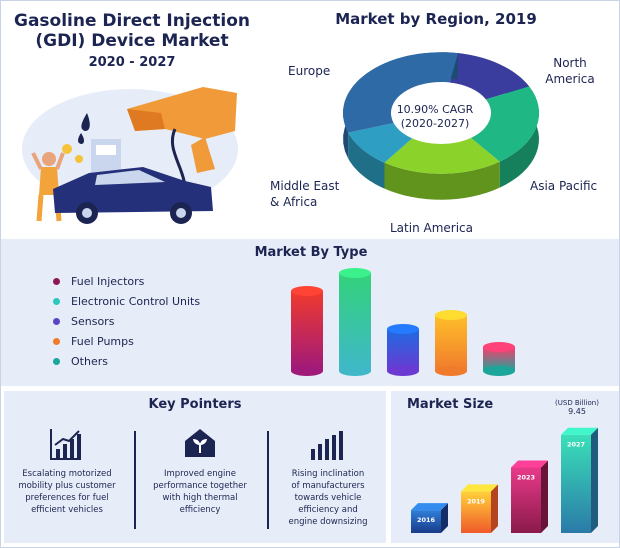  I want to click on region-donut-slices, so click(441, 126).